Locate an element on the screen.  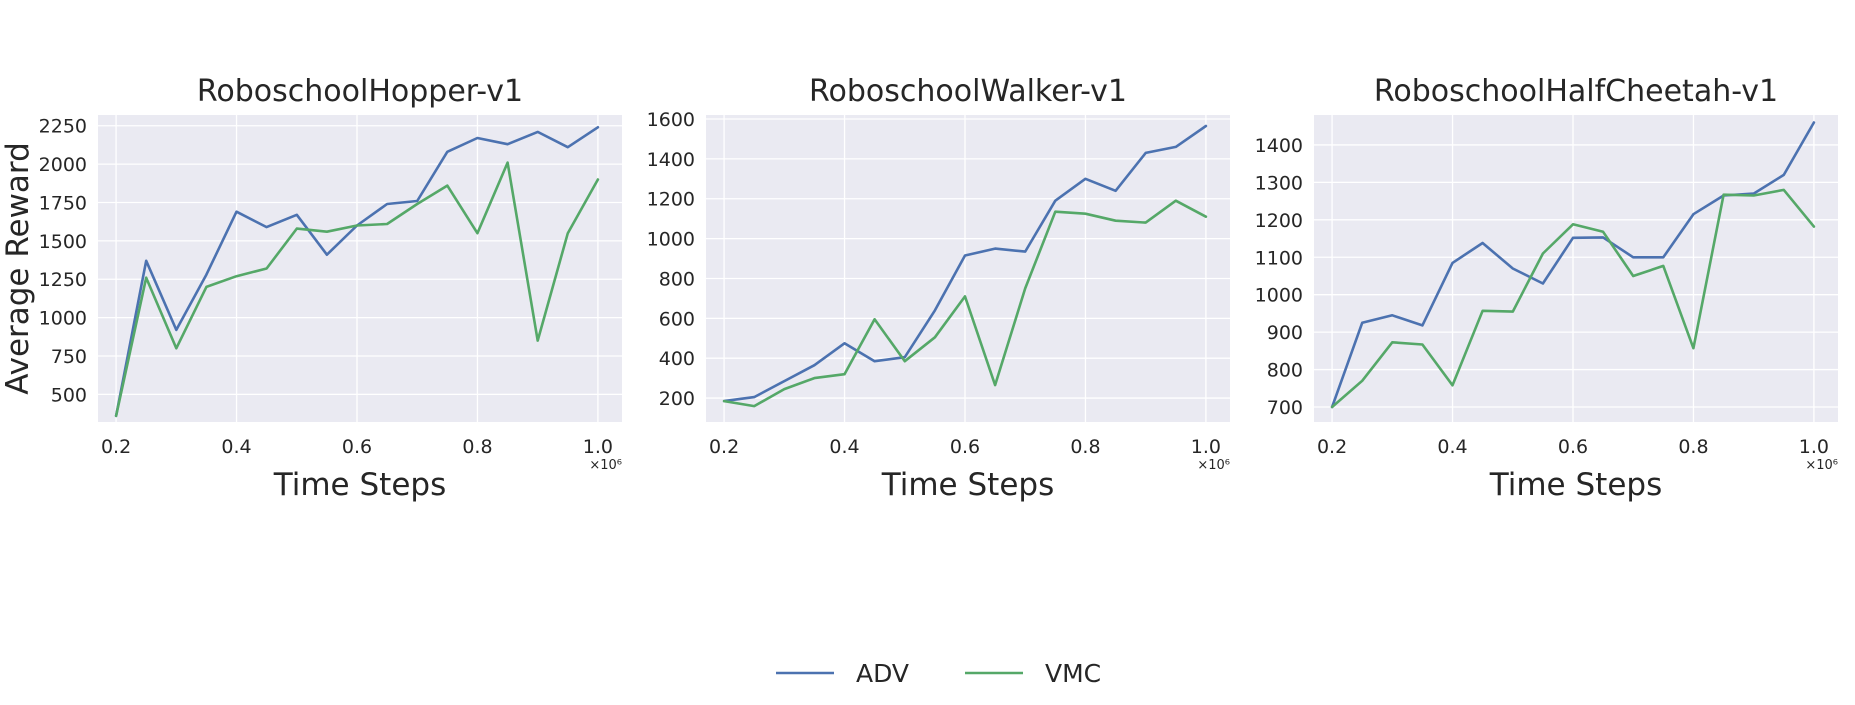
y-tick-label: 700 is located at coordinates (1285, 408).